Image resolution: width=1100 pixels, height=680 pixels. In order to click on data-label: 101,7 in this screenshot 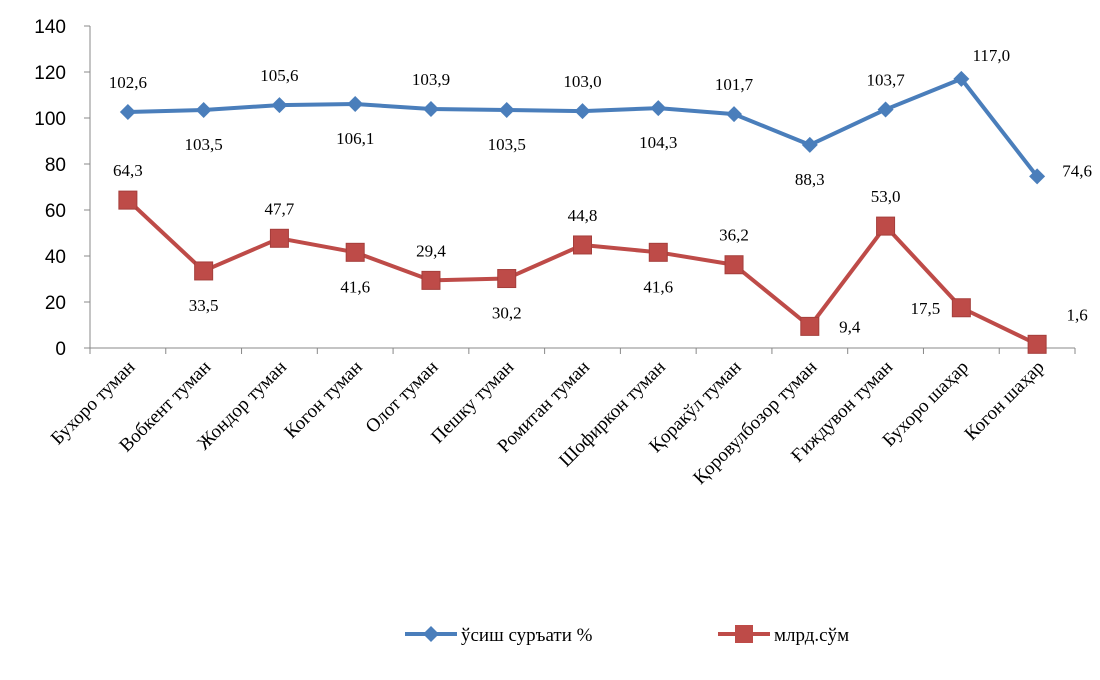, I will do `click(734, 84)`.